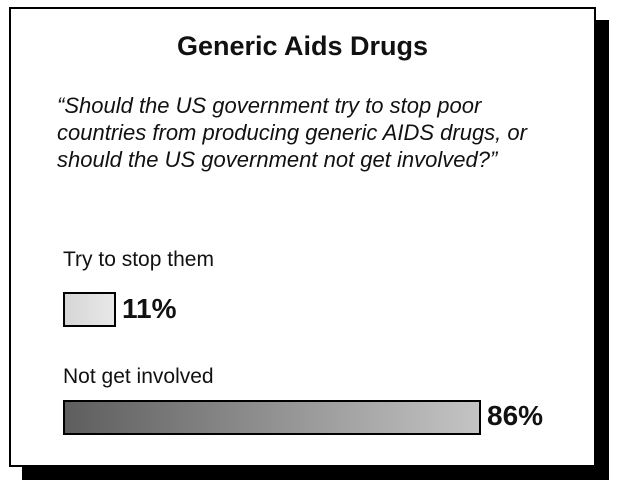 The image size is (621, 493). I want to click on bar-not-get-involved, so click(272, 417).